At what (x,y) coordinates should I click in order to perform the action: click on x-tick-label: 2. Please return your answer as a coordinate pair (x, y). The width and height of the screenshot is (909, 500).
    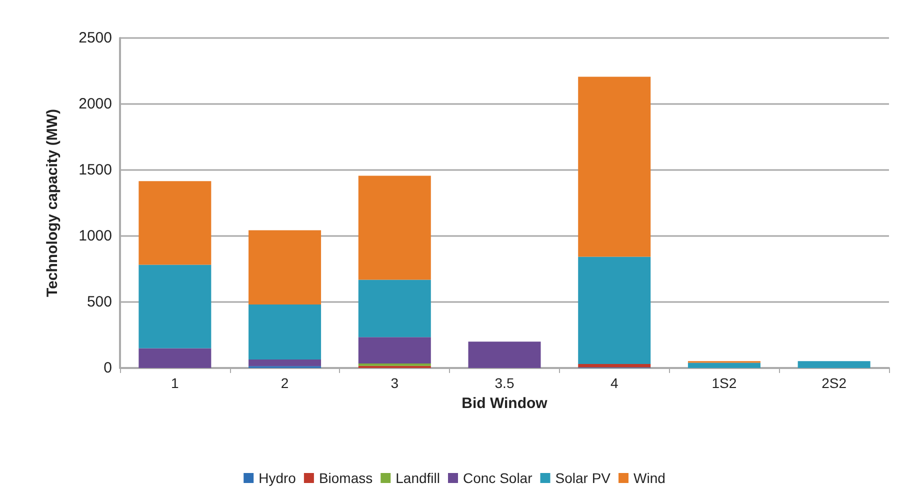
    Looking at the image, I should click on (284, 383).